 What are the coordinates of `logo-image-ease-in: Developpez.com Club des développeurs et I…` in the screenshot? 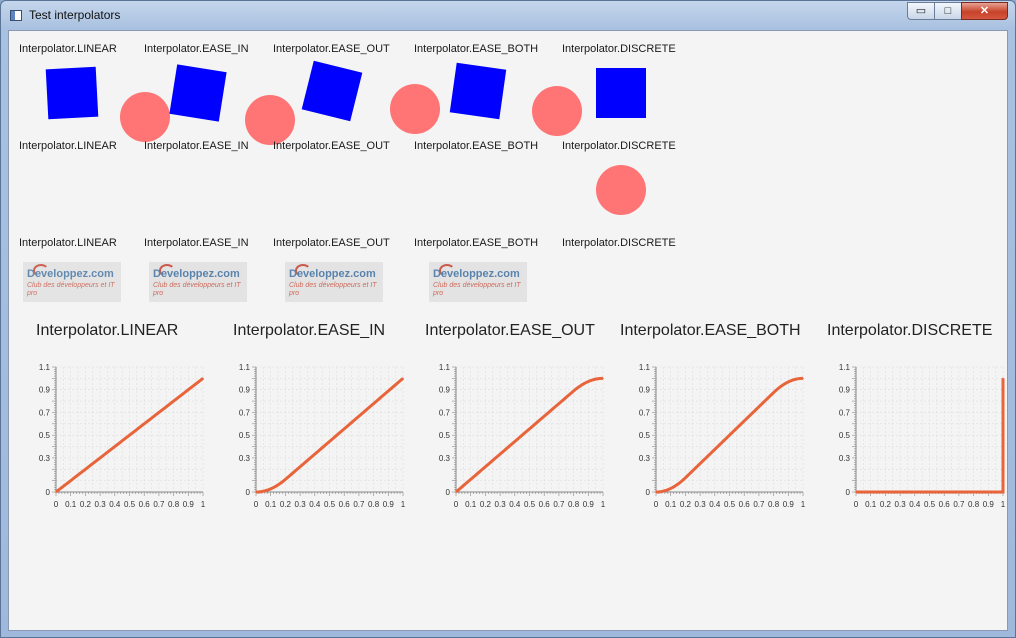 It's located at (198, 282).